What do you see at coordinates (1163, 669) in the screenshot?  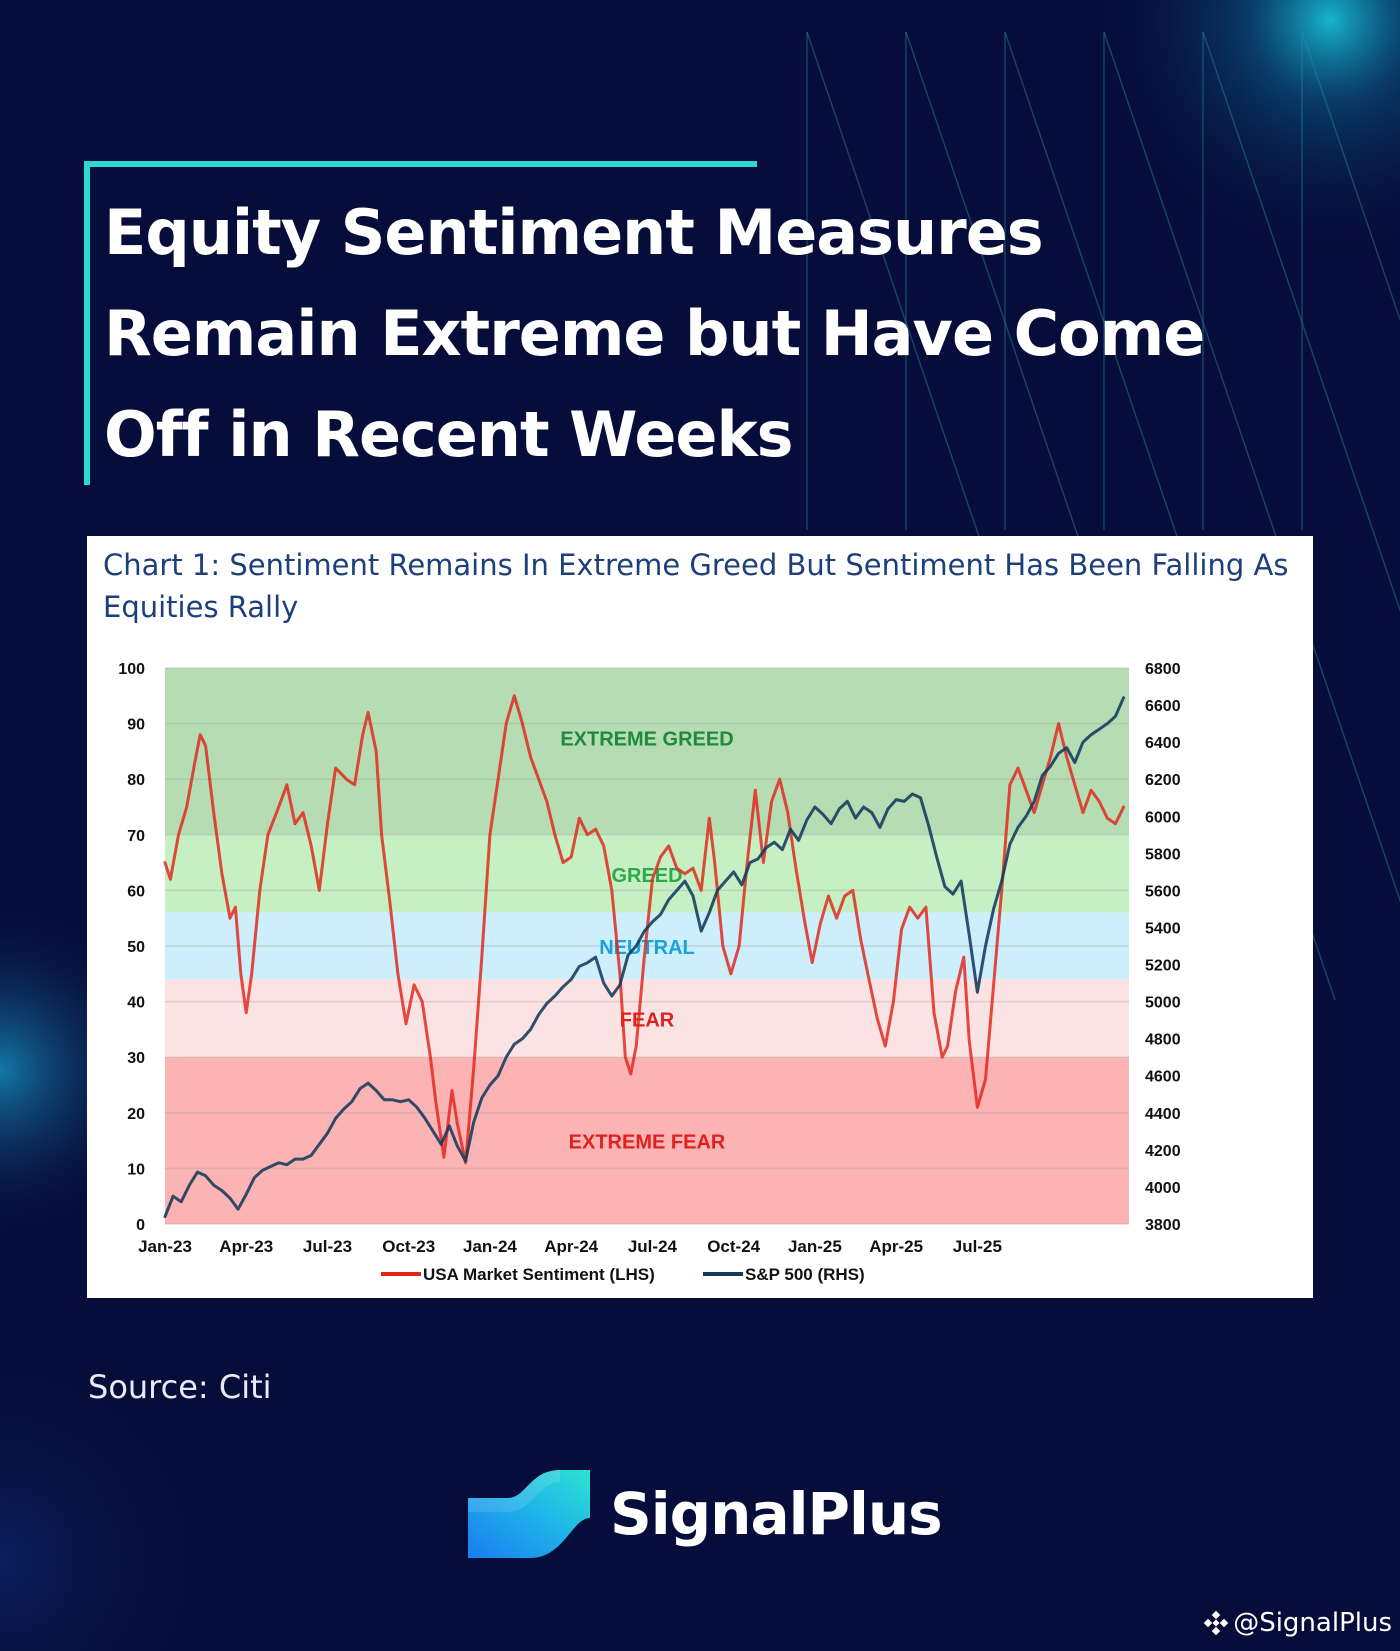 I see `y-right-tick-label: 6800` at bounding box center [1163, 669].